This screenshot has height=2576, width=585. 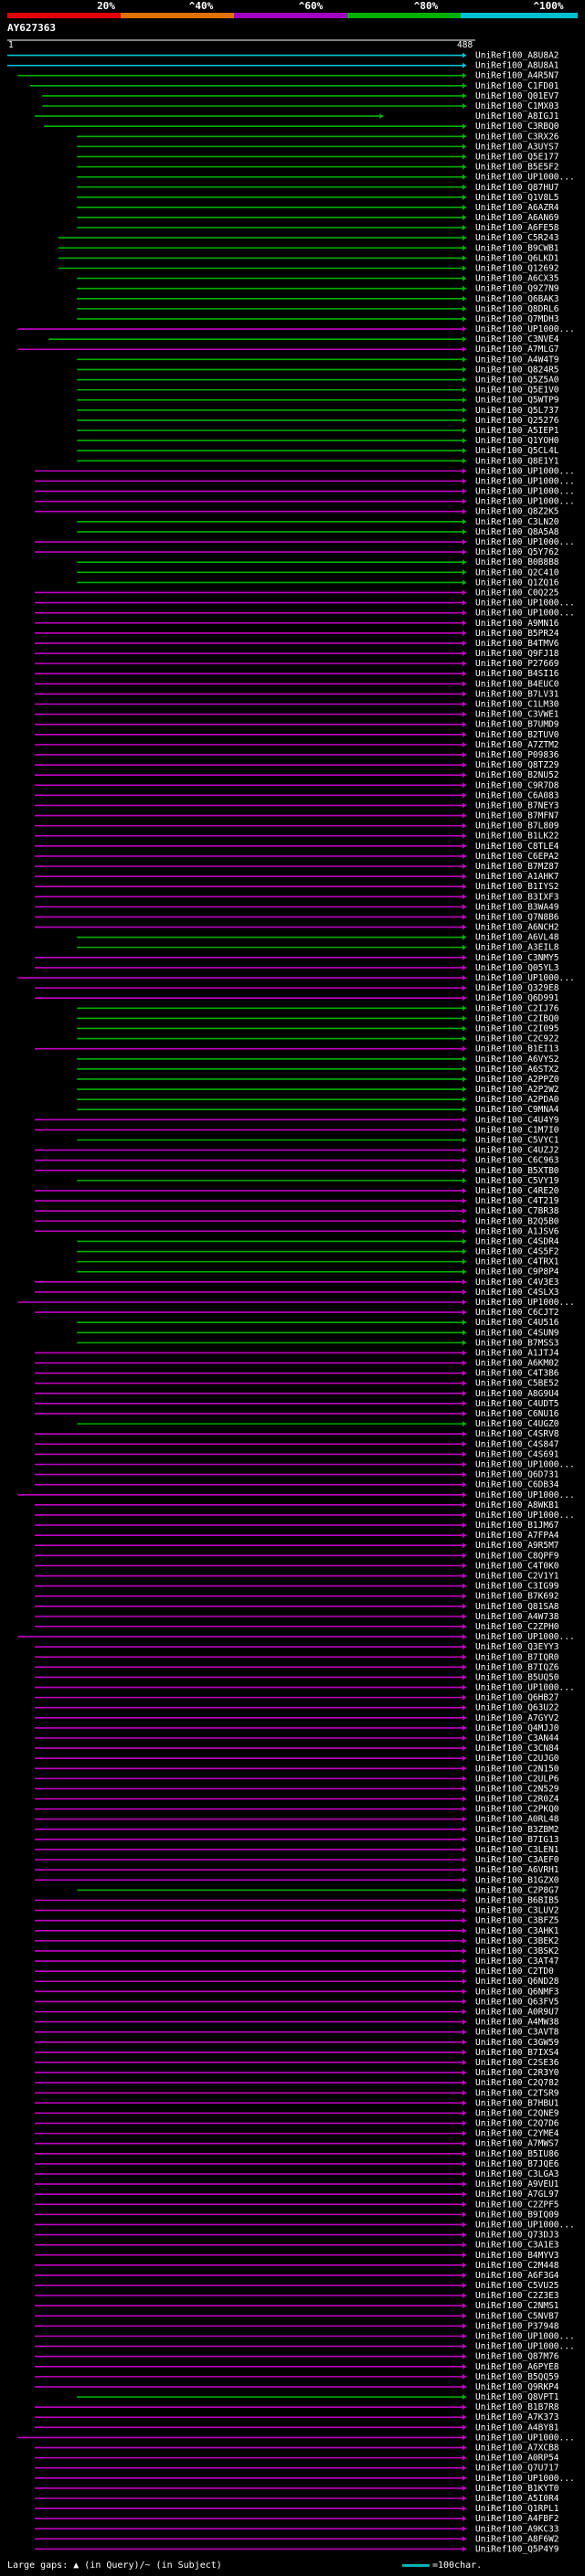 I want to click on hit-row: UniRef100_A7FPA4, so click(x=297, y=1536).